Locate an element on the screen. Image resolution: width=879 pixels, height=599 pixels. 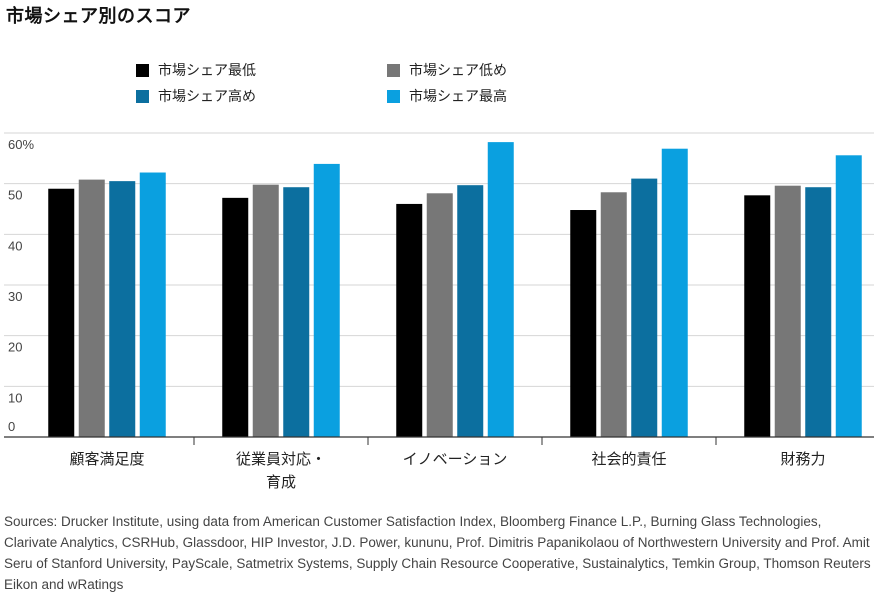
y-tick-label: 40 is located at coordinates (15, 245).